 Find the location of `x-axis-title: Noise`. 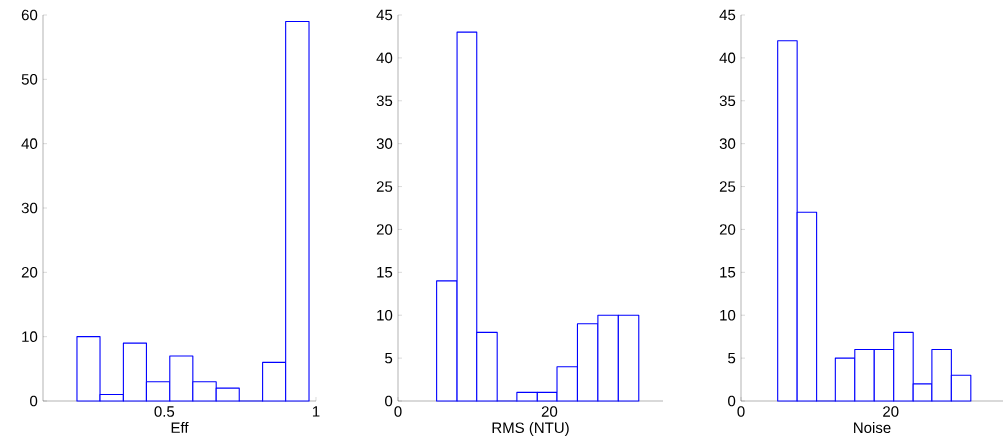

x-axis-title: Noise is located at coordinates (872, 428).